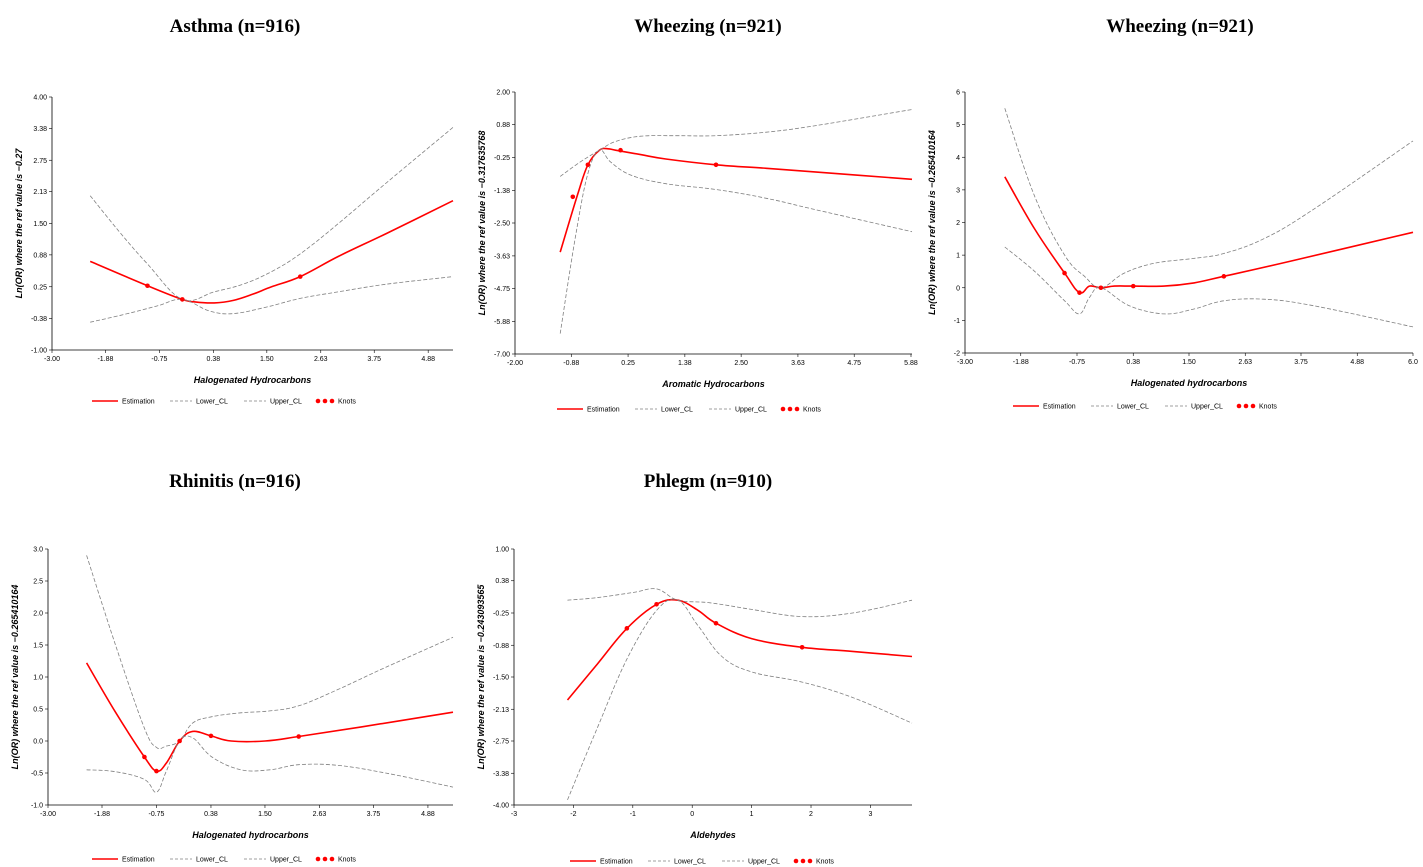  I want to click on y-tick-label: -1, so click(957, 321).